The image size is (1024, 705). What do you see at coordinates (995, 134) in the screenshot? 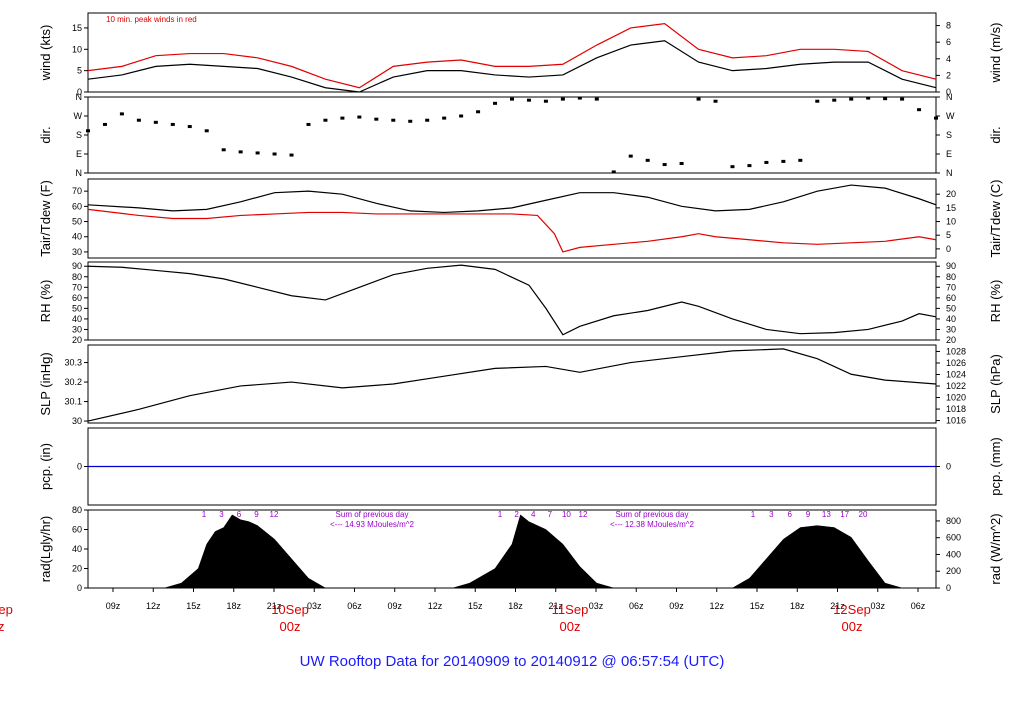
I see `dir-y2label: dir.` at bounding box center [995, 134].